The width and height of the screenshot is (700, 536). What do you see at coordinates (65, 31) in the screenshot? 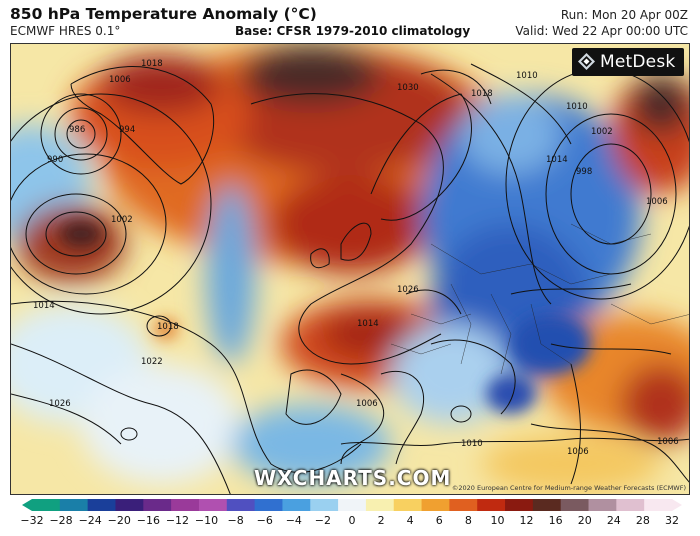
I see `model-label: ECMWF HRES 0.1°` at bounding box center [65, 31].